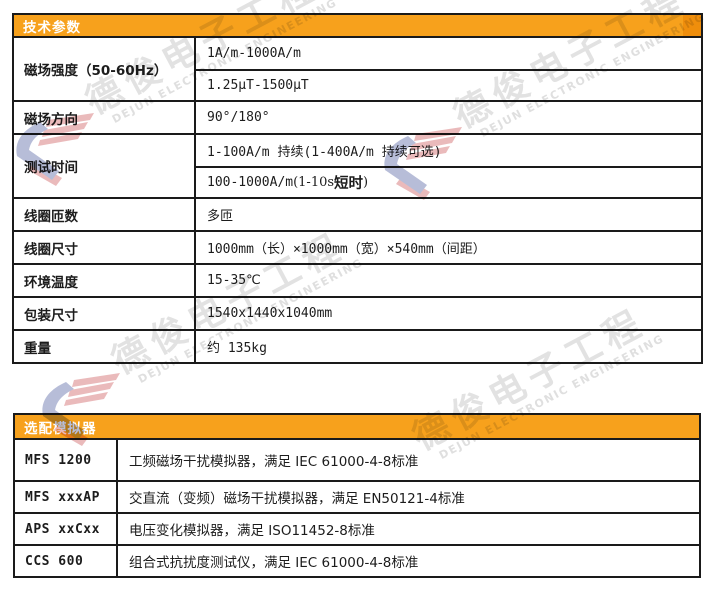 This screenshot has height=600, width=715. What do you see at coordinates (252, 531) in the screenshot?
I see `simulator-desc-cell: 电压变化模拟器，满足 ISO11452-8标准` at bounding box center [252, 531].